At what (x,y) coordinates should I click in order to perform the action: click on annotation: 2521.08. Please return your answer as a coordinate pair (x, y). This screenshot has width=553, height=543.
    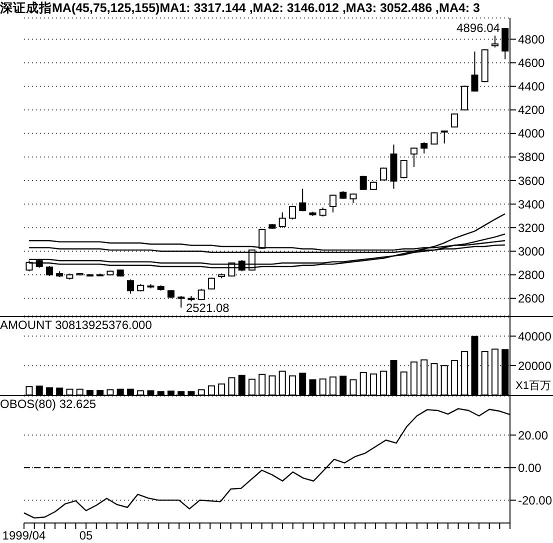
    Looking at the image, I should click on (208, 307).